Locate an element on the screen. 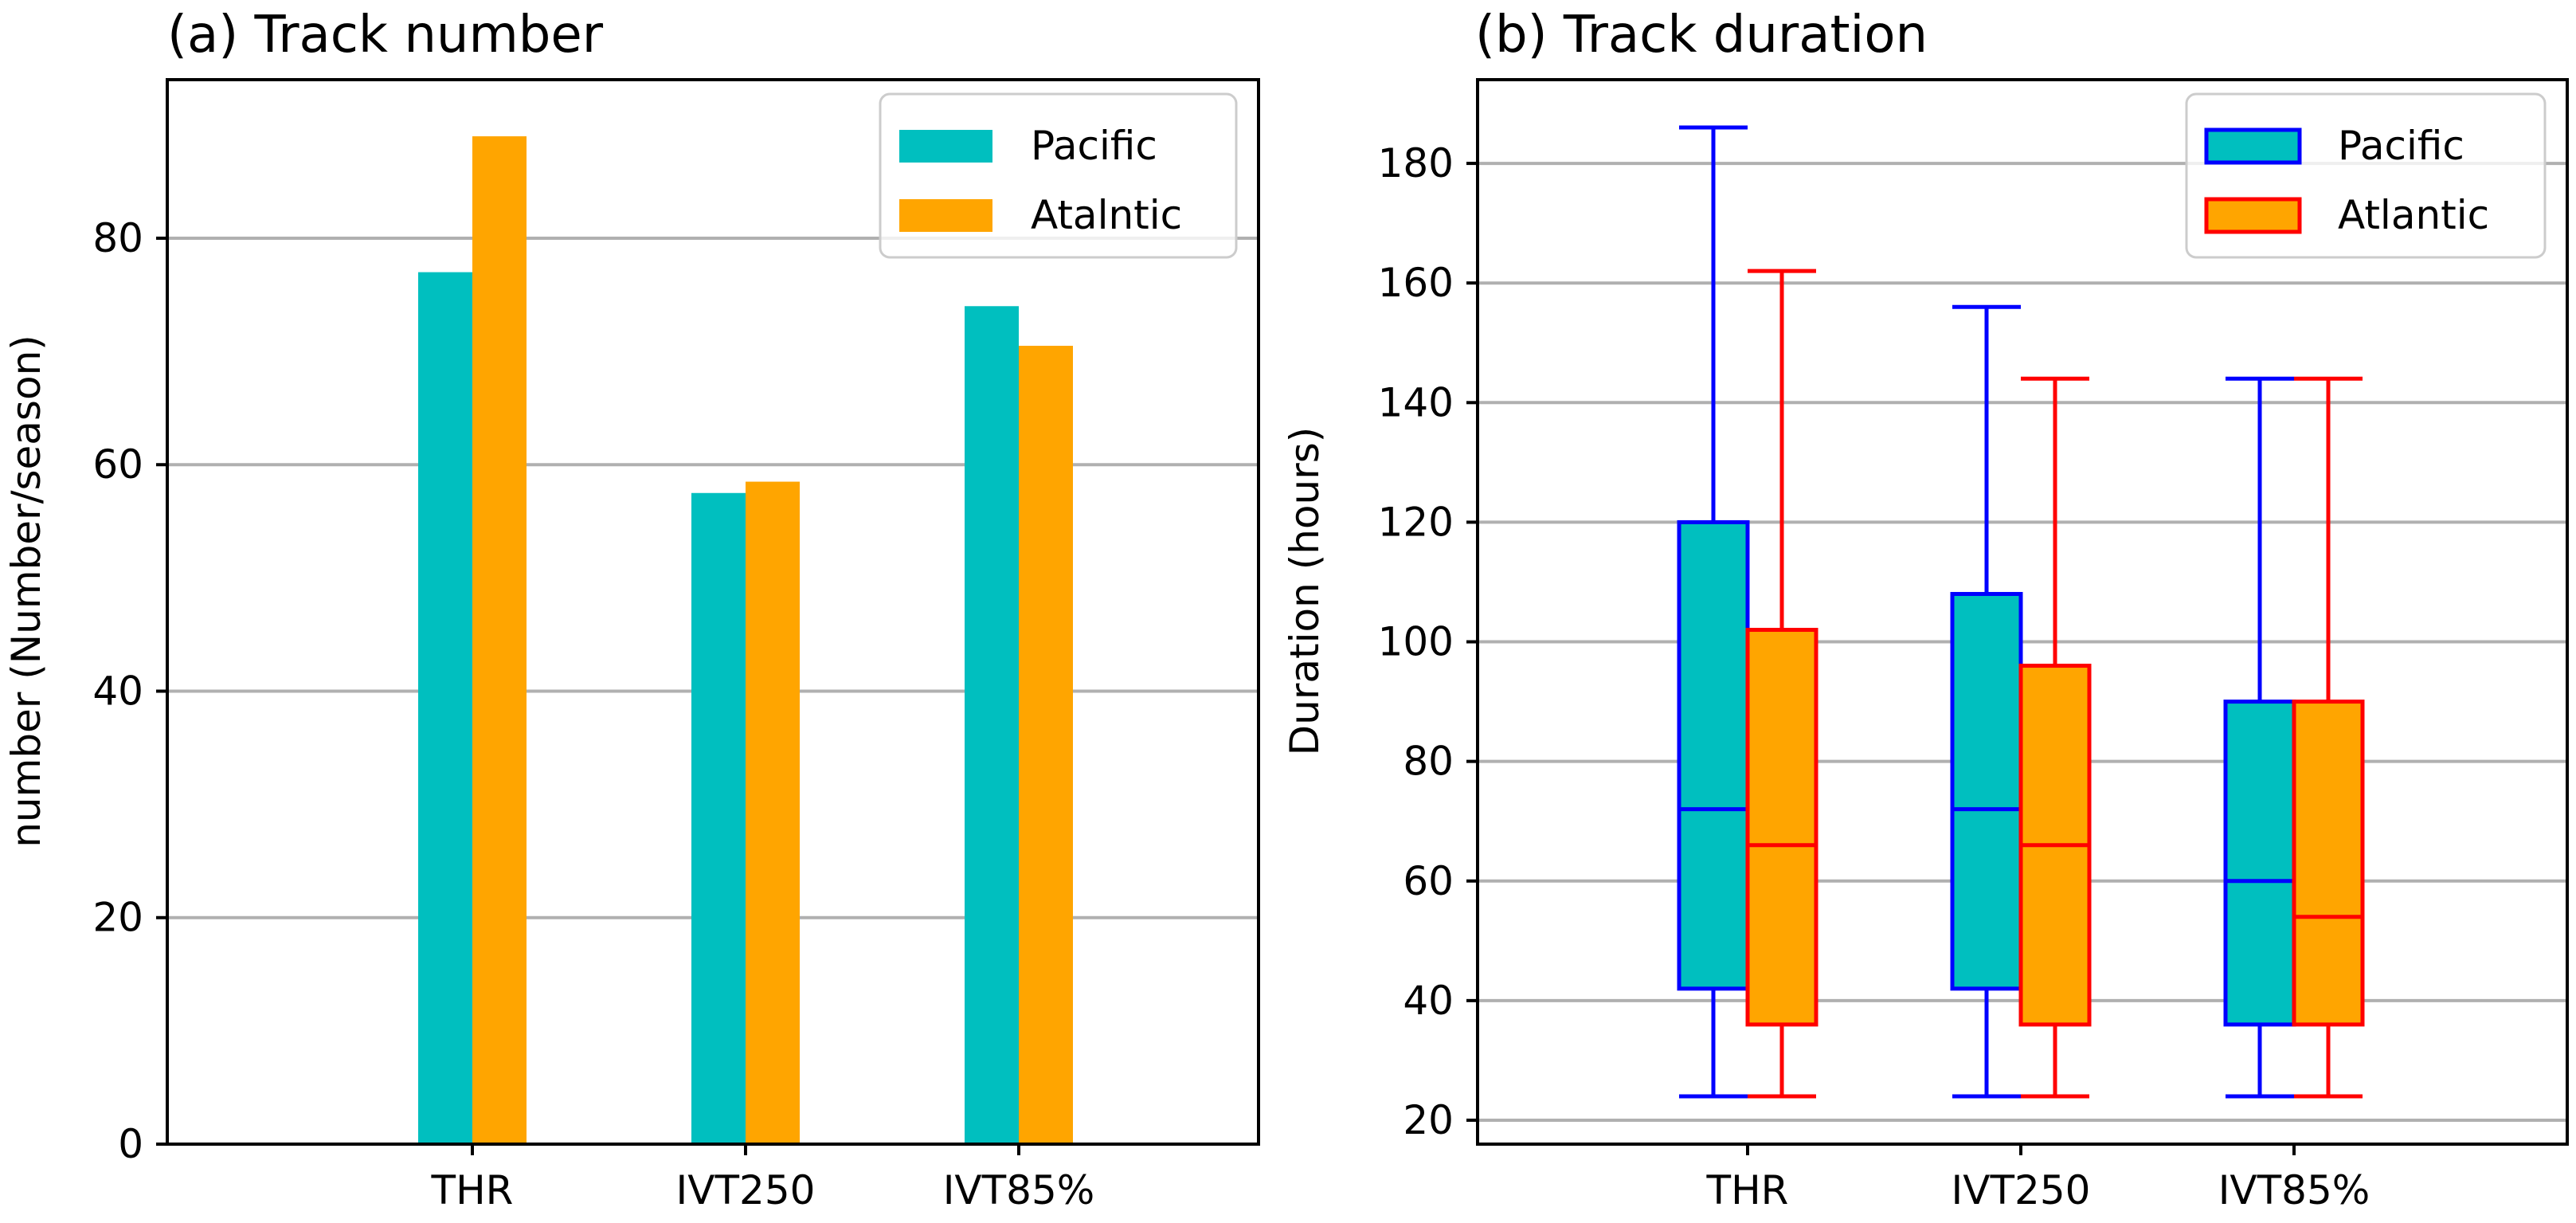  chart-b-y-tick-label: 180 is located at coordinates (1416, 163).